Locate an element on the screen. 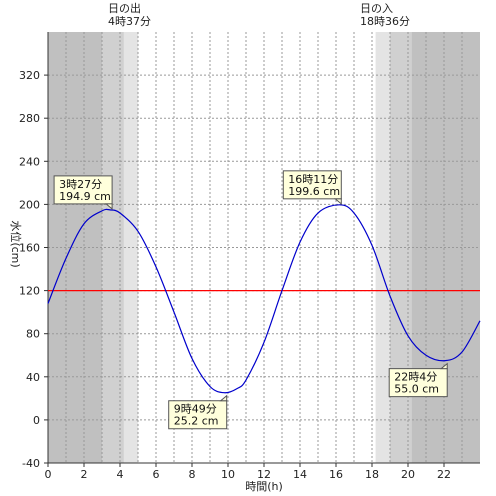  callout-level-label: 199.6 cm is located at coordinates (314, 191).